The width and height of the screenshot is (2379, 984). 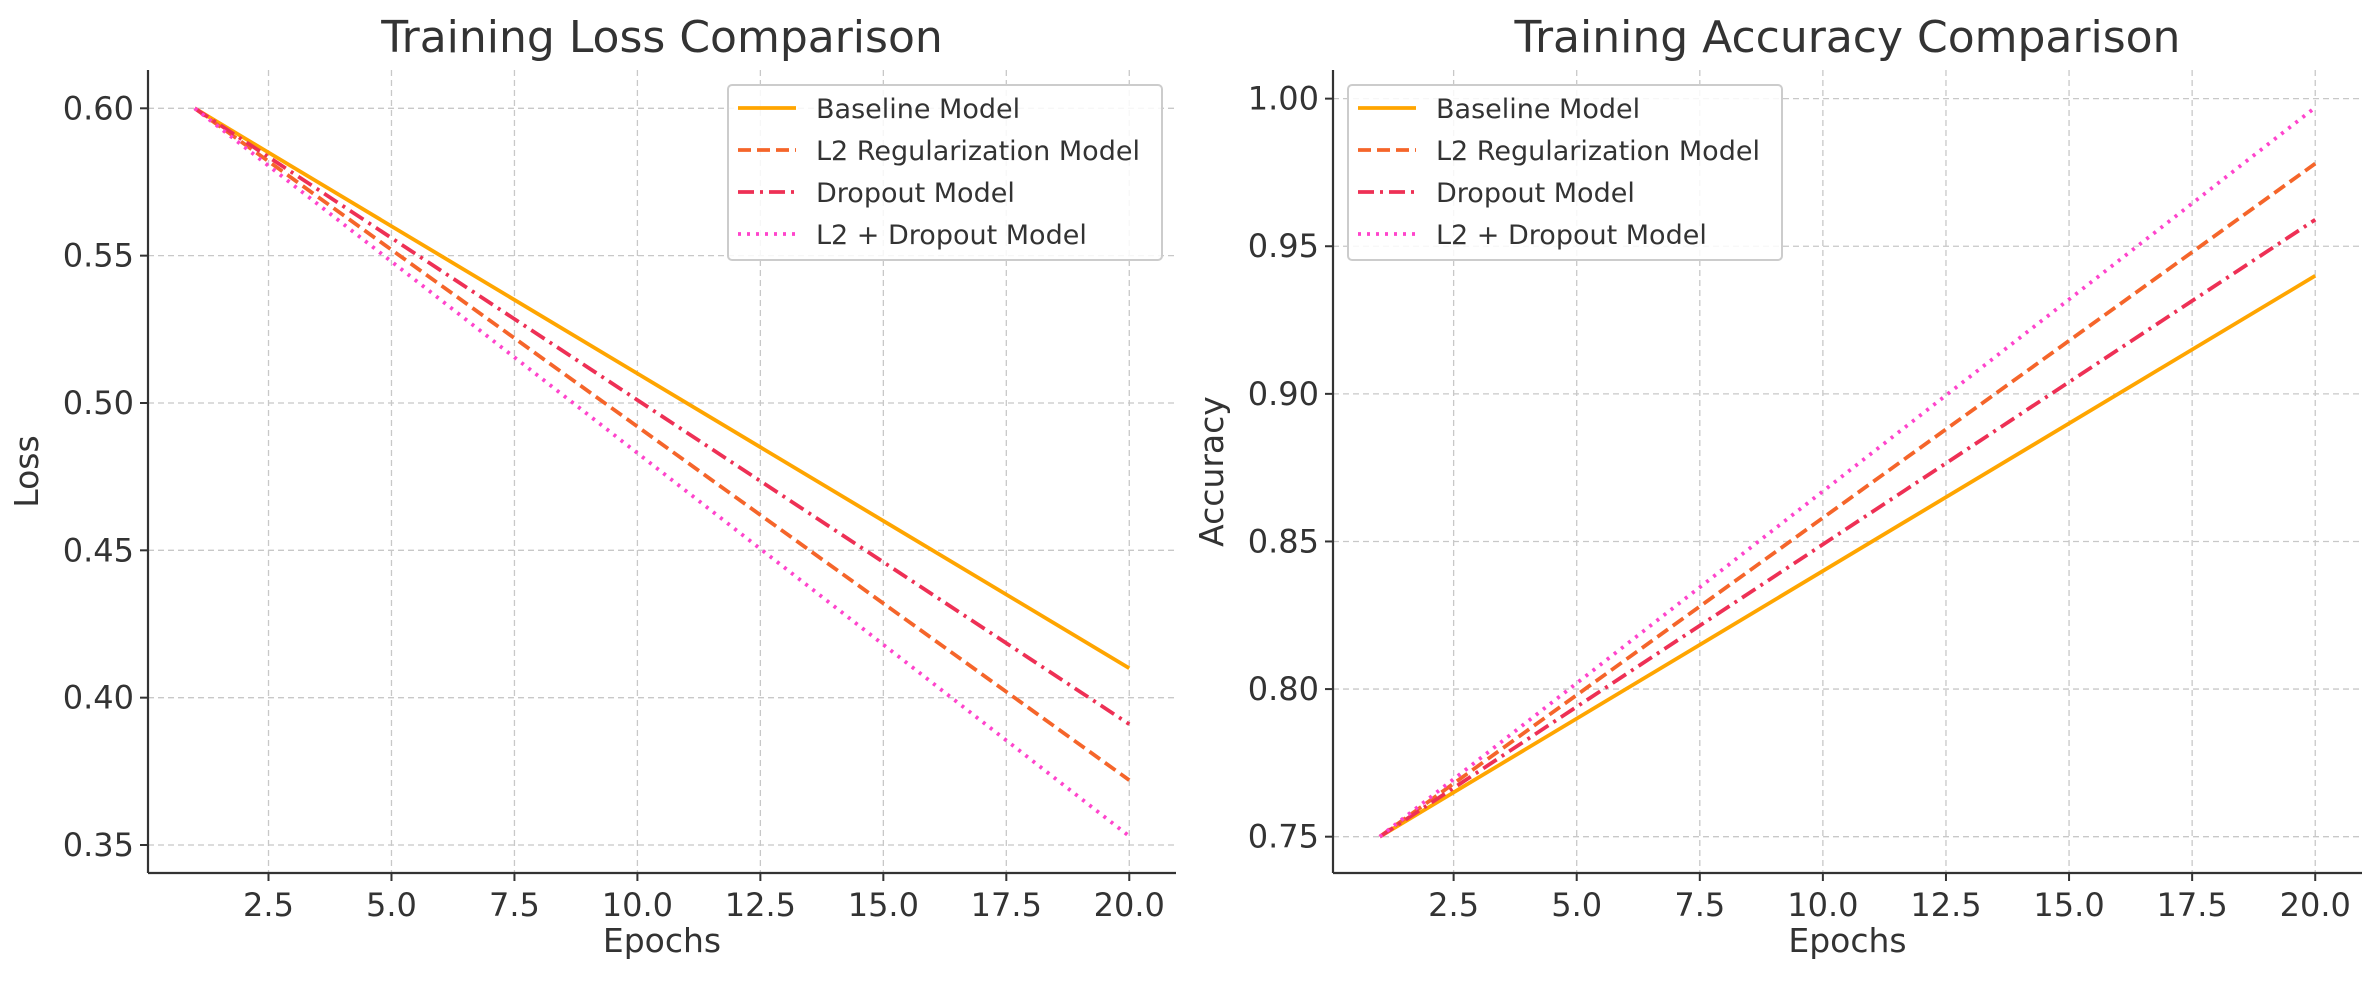 What do you see at coordinates (26, 471) in the screenshot?
I see `y-axis-label: Loss` at bounding box center [26, 471].